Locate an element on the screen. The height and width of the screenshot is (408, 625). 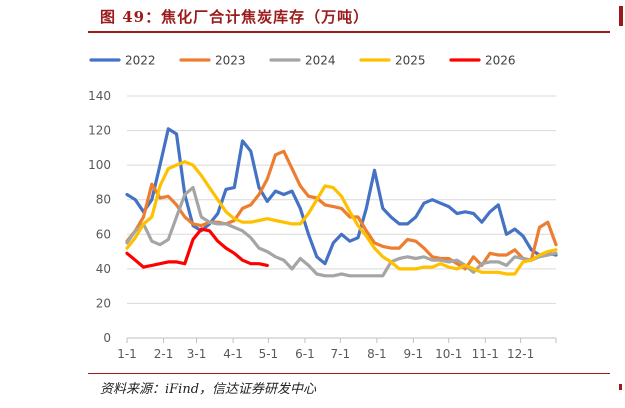
figure-title: 图 49：焦化厂合计焦炭库存（万吨） is located at coordinates (235, 17).